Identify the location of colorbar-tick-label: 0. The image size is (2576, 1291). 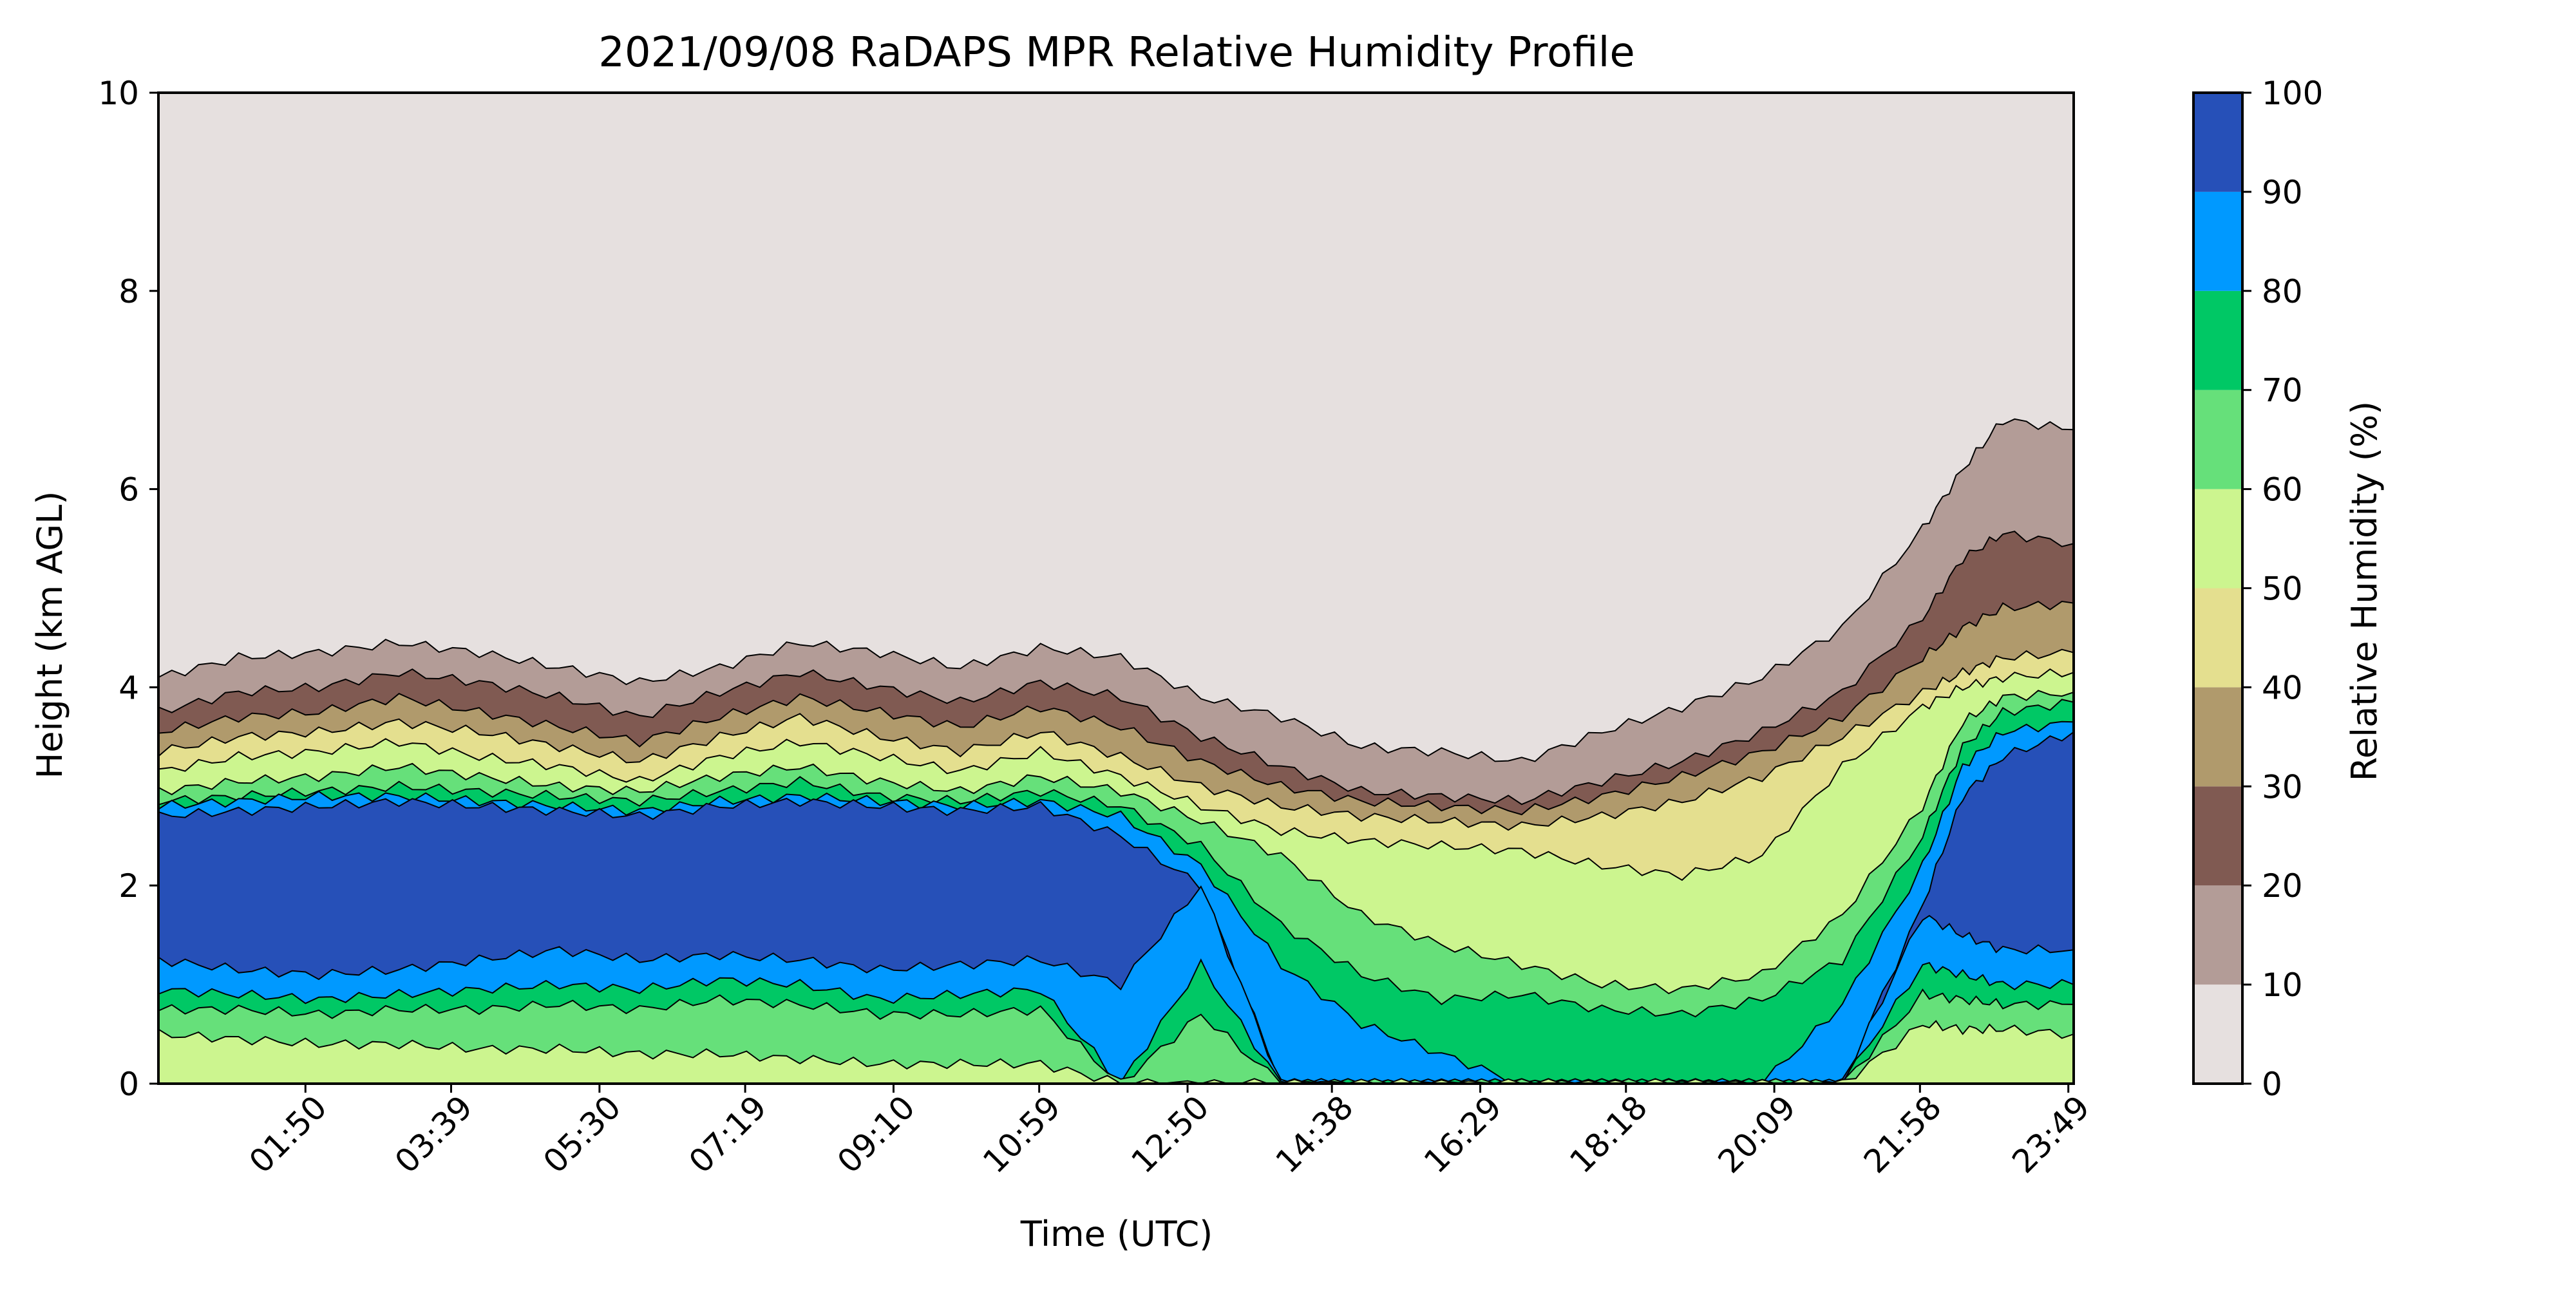
(2272, 1084).